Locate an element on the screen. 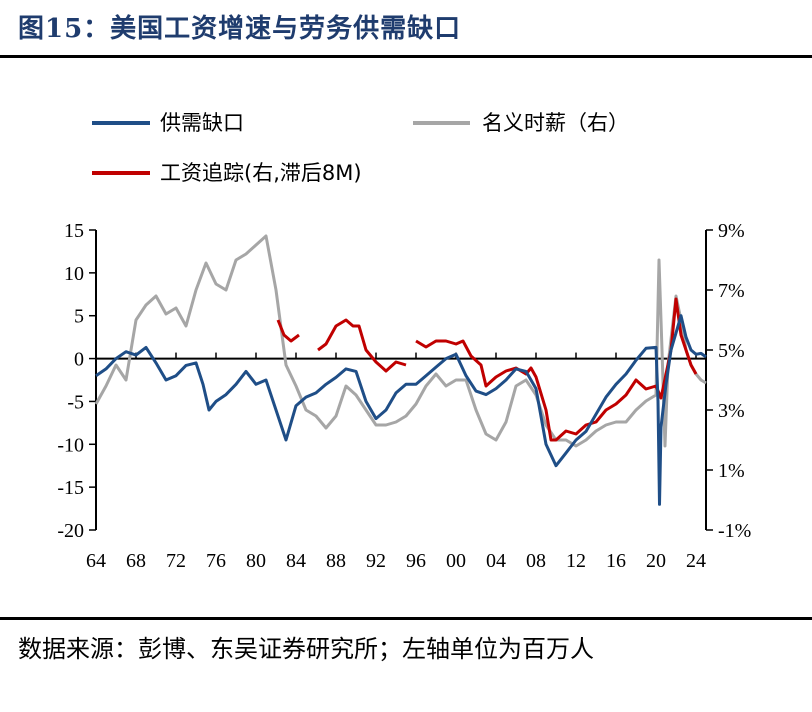 The height and width of the screenshot is (712, 812). x-tick-label: 80 is located at coordinates (256, 561).